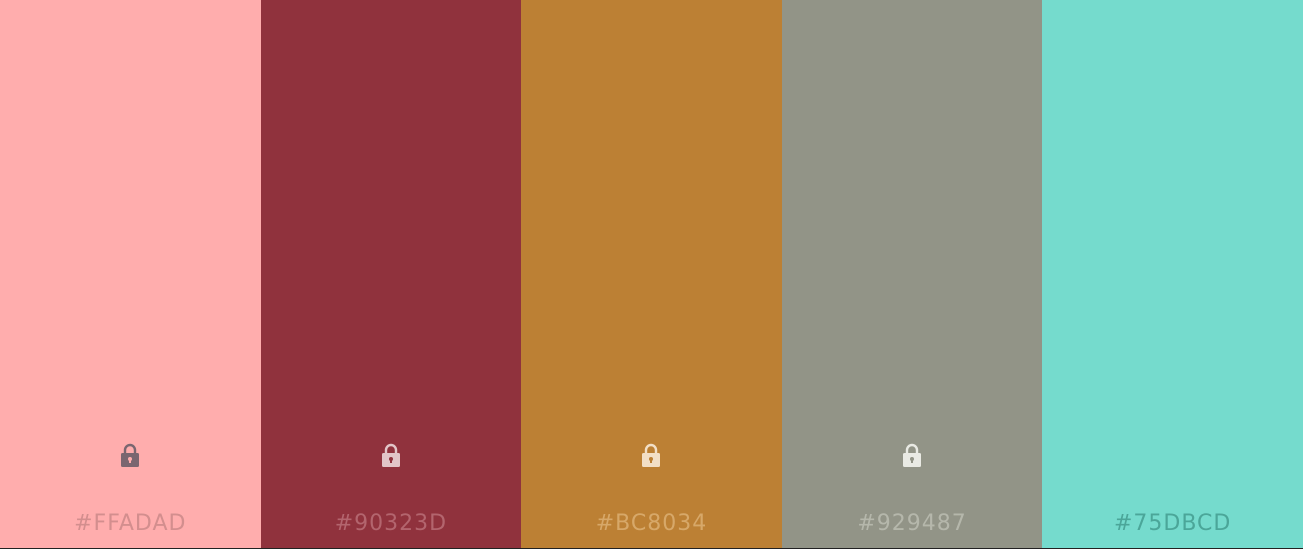  Describe the element at coordinates (912, 523) in the screenshot. I see `hex-code-label: #929487` at that location.